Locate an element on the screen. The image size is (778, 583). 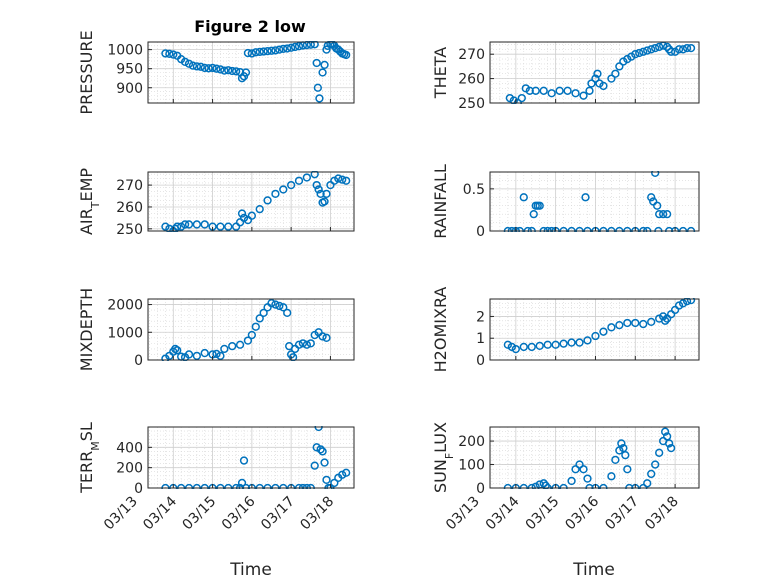
y-axis-label: PRESSURE is located at coordinates (86, 72).